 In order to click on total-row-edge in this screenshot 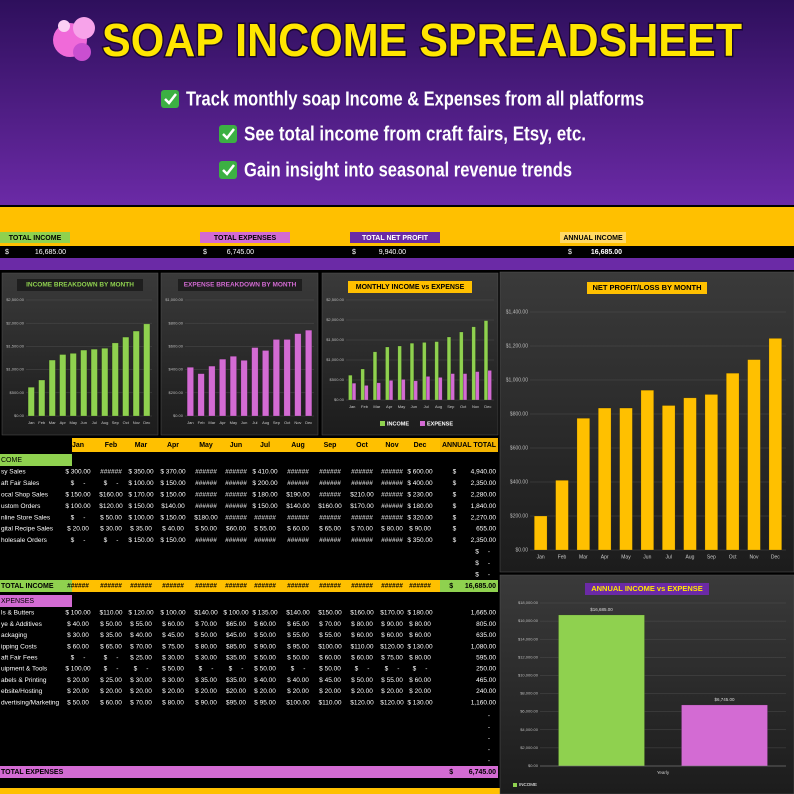, I will do `click(36, 586)`.